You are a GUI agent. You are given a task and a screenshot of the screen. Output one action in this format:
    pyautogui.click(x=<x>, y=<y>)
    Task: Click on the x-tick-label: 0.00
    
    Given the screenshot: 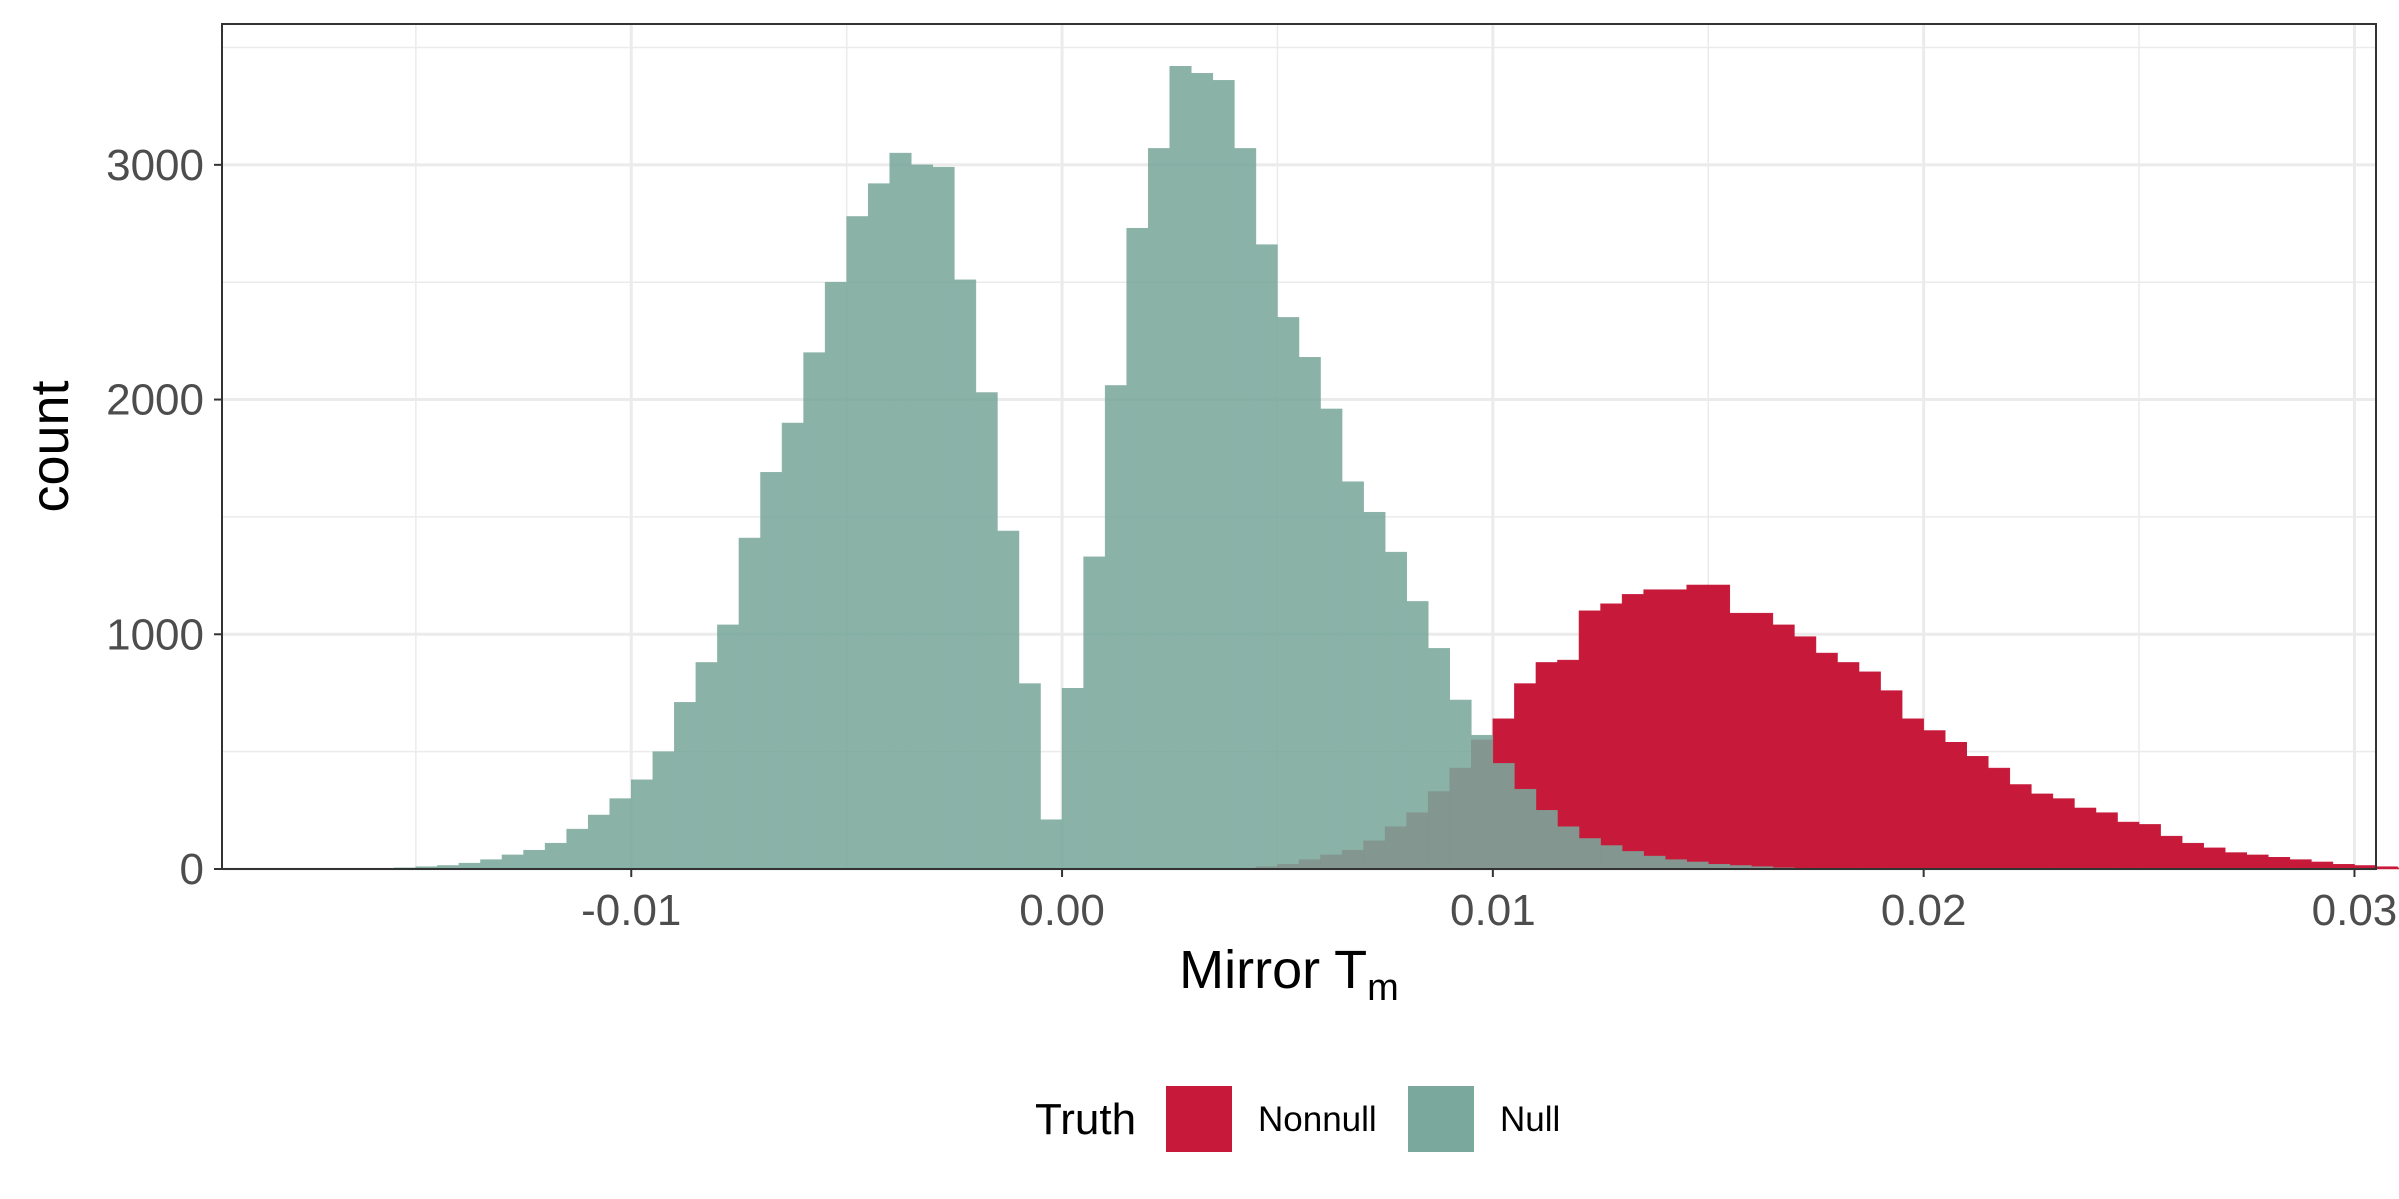 What is the action you would take?
    pyautogui.click(x=1062, y=910)
    